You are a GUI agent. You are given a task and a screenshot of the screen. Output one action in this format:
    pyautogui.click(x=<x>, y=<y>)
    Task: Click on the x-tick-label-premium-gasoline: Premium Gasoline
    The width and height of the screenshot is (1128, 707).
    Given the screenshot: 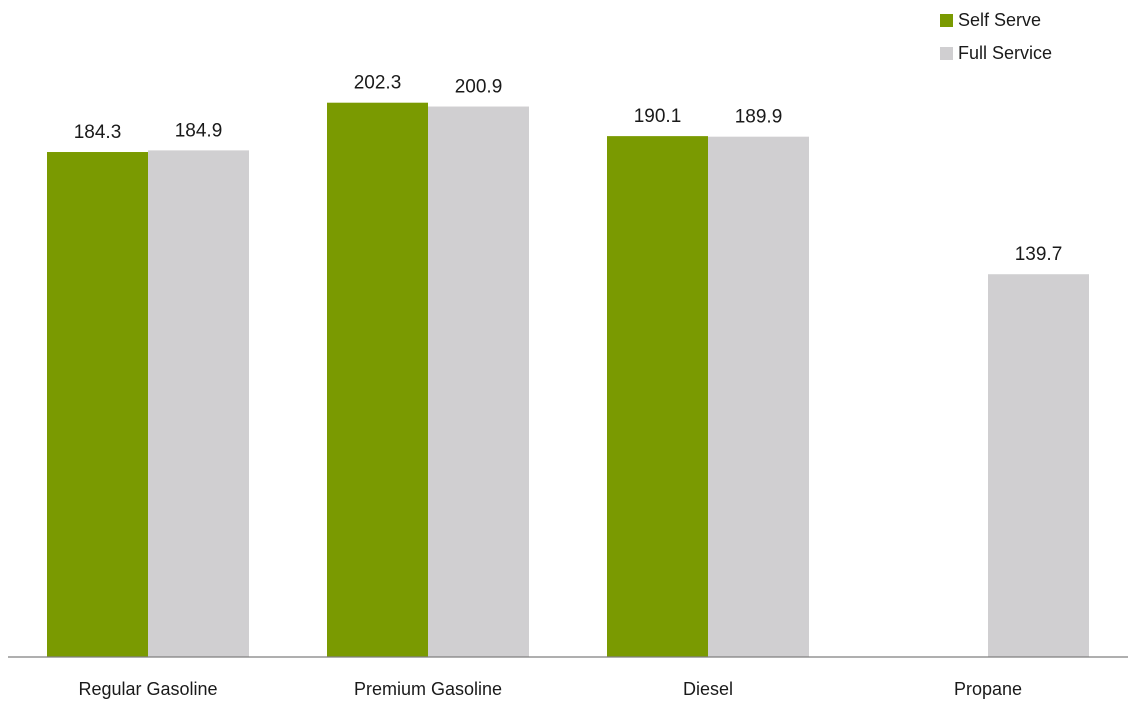 What is the action you would take?
    pyautogui.click(x=428, y=689)
    